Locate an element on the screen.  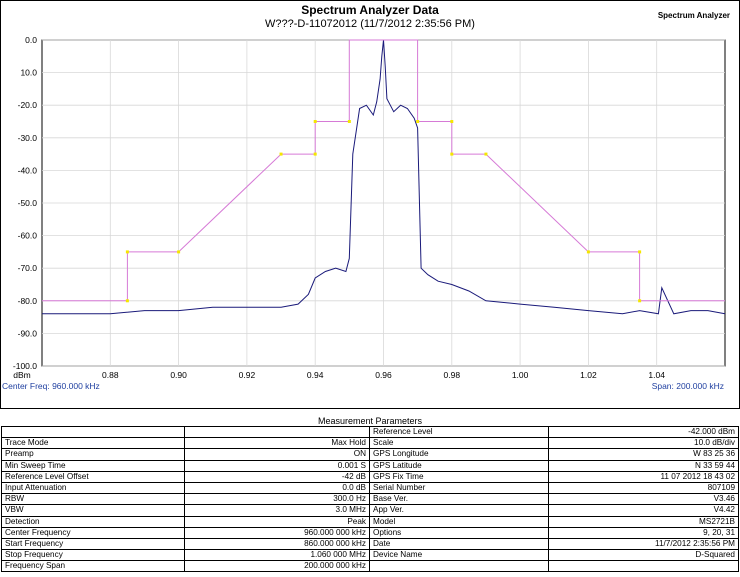
param-label: GPS Longitude is located at coordinates (459, 454).